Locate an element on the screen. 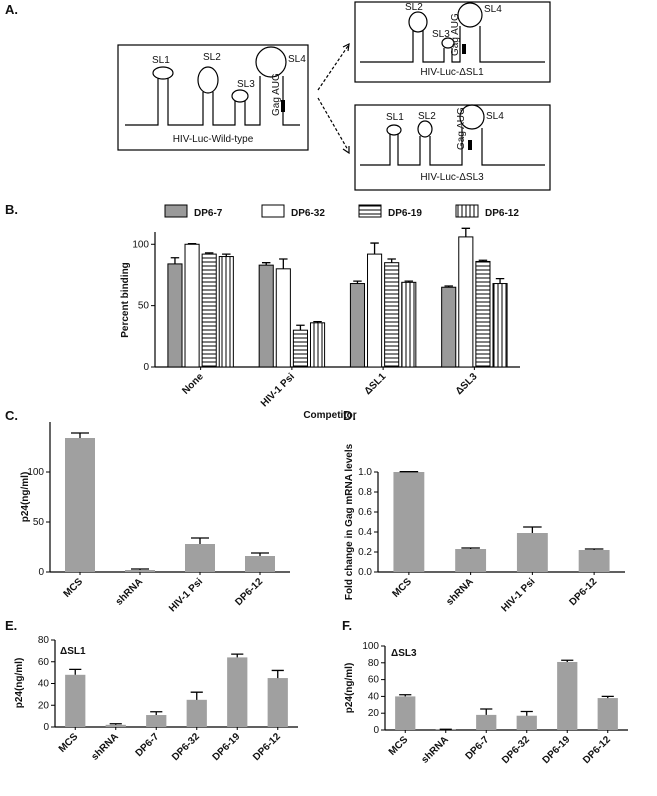 This screenshot has height=796, width=657. panel-label: B. is located at coordinates (11, 209).